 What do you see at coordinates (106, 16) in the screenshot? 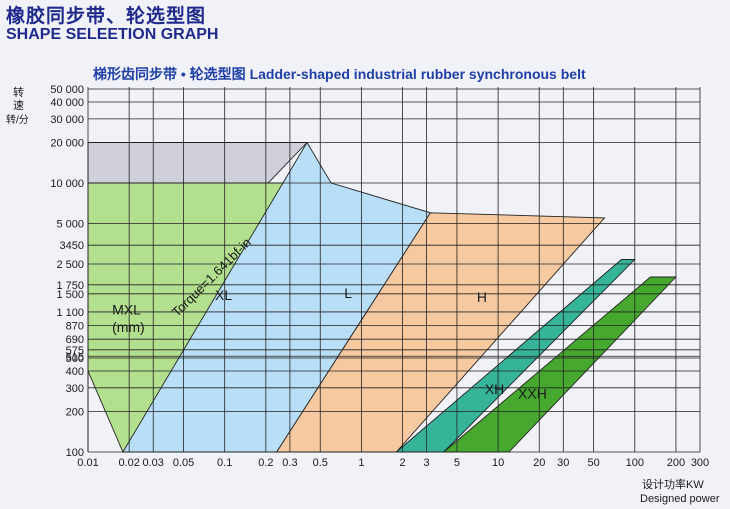
I see `page-title-chinese: 橡胶同步带、轮选型图` at bounding box center [106, 16].